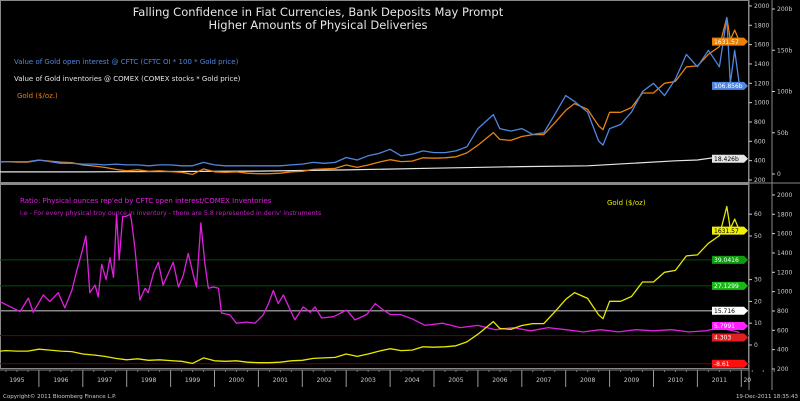  I want to click on panel-divider, so click(374, 183).